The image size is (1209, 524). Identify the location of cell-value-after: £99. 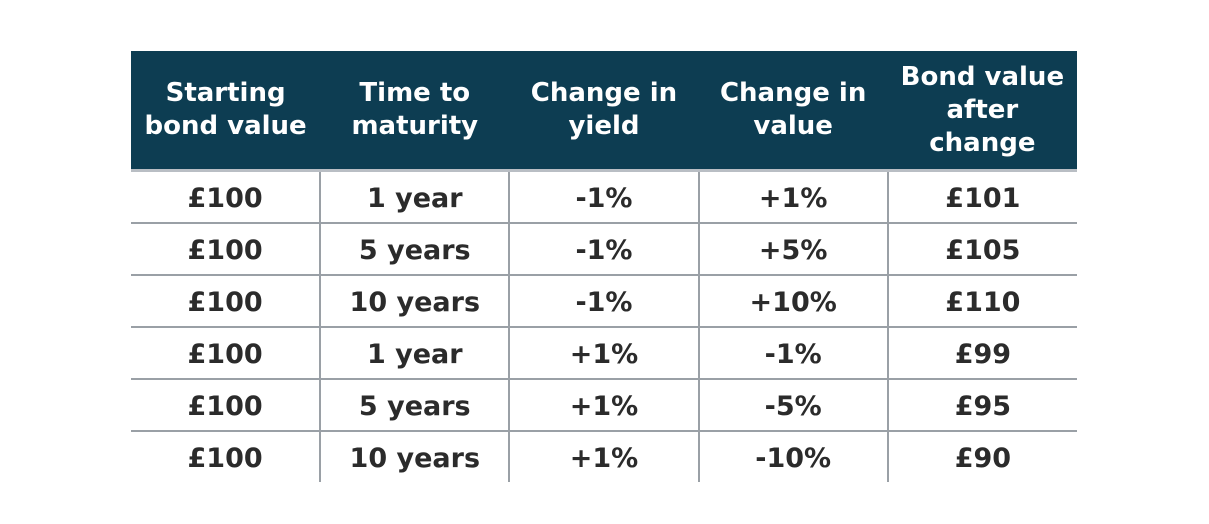
(981, 353).